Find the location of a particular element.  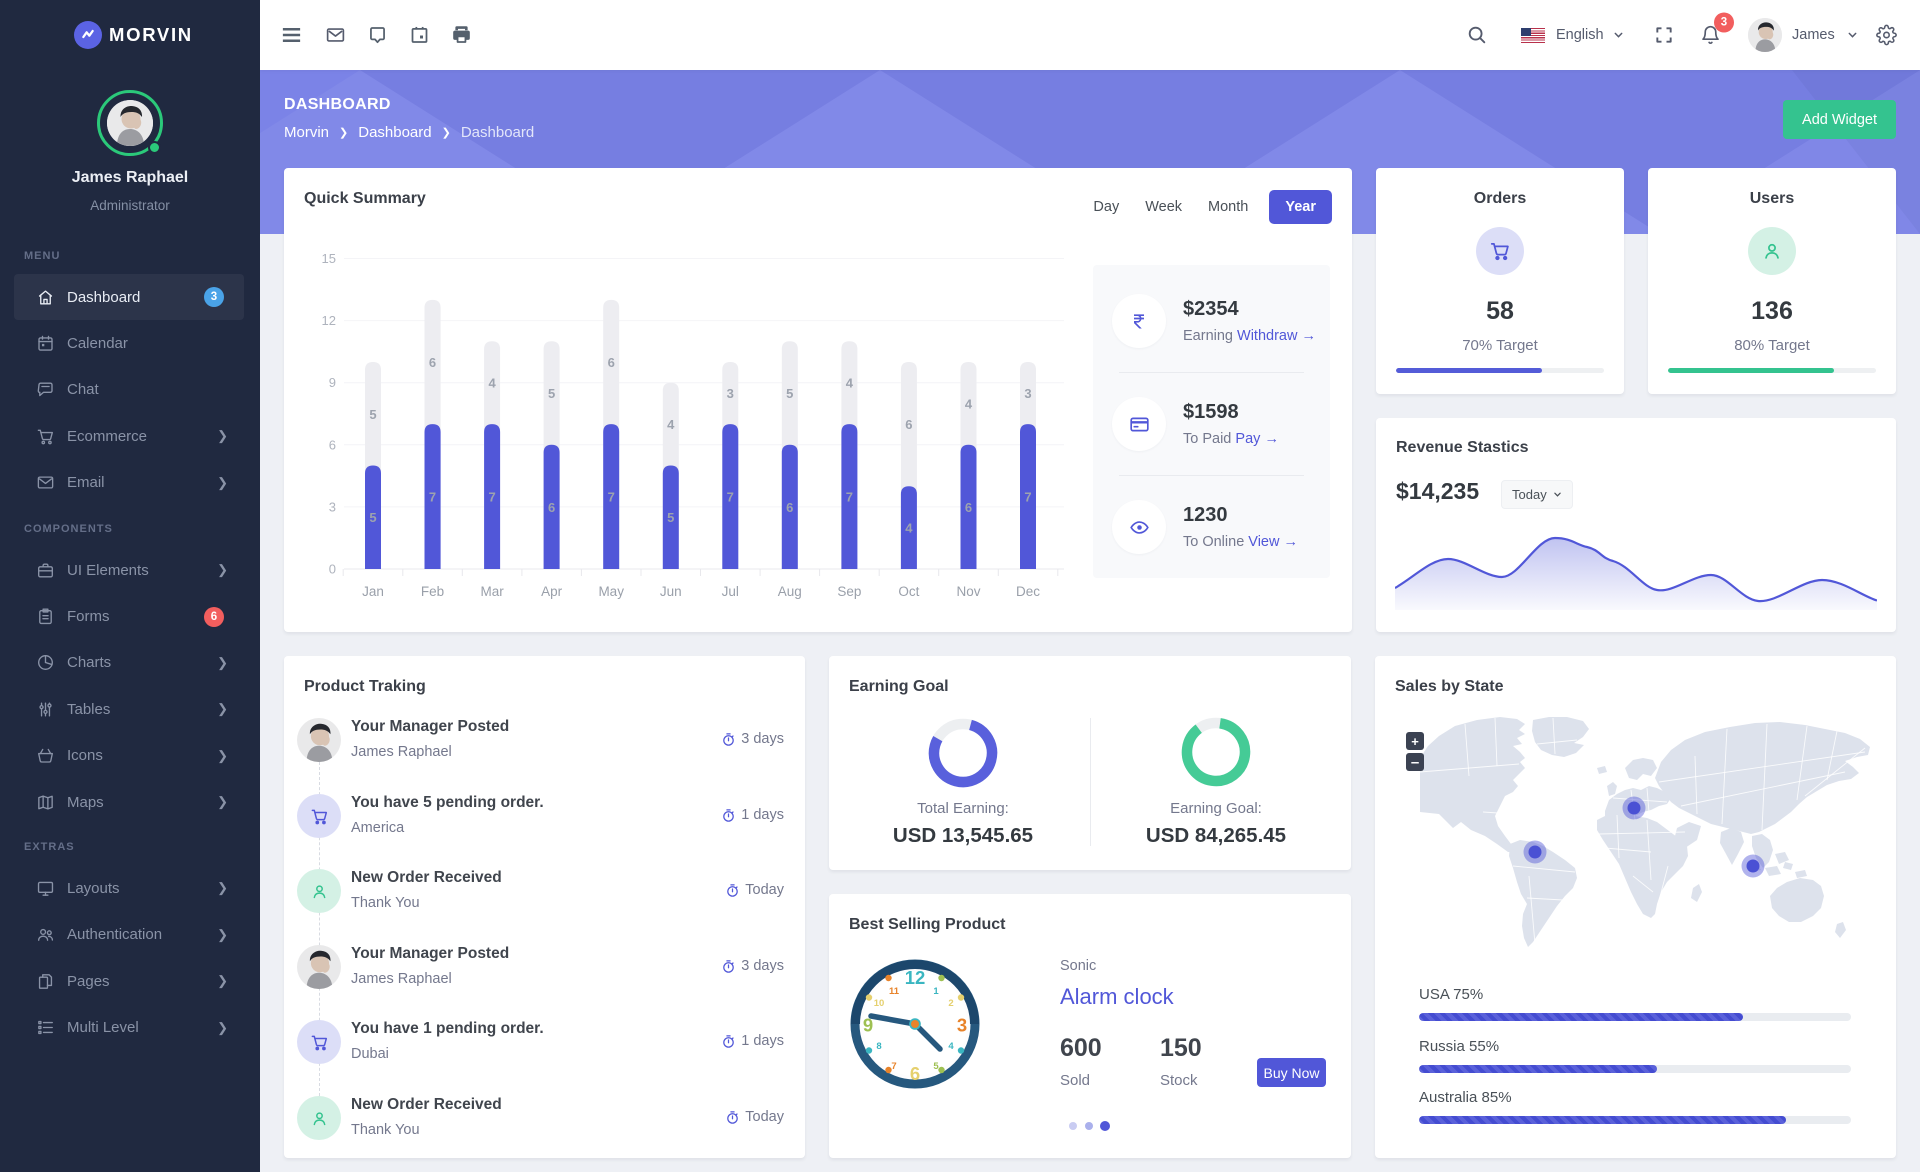

svg-text: Jan is located at coordinates (373, 591).